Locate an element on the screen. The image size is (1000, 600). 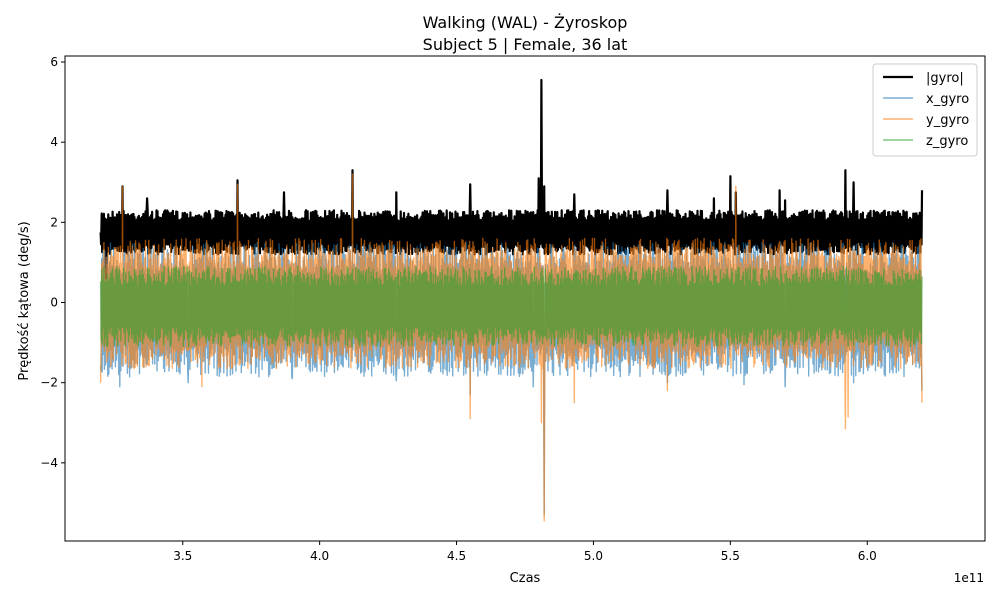
chart-subtitle: Subject 5 | Female, 36 lat is located at coordinates (525, 44).